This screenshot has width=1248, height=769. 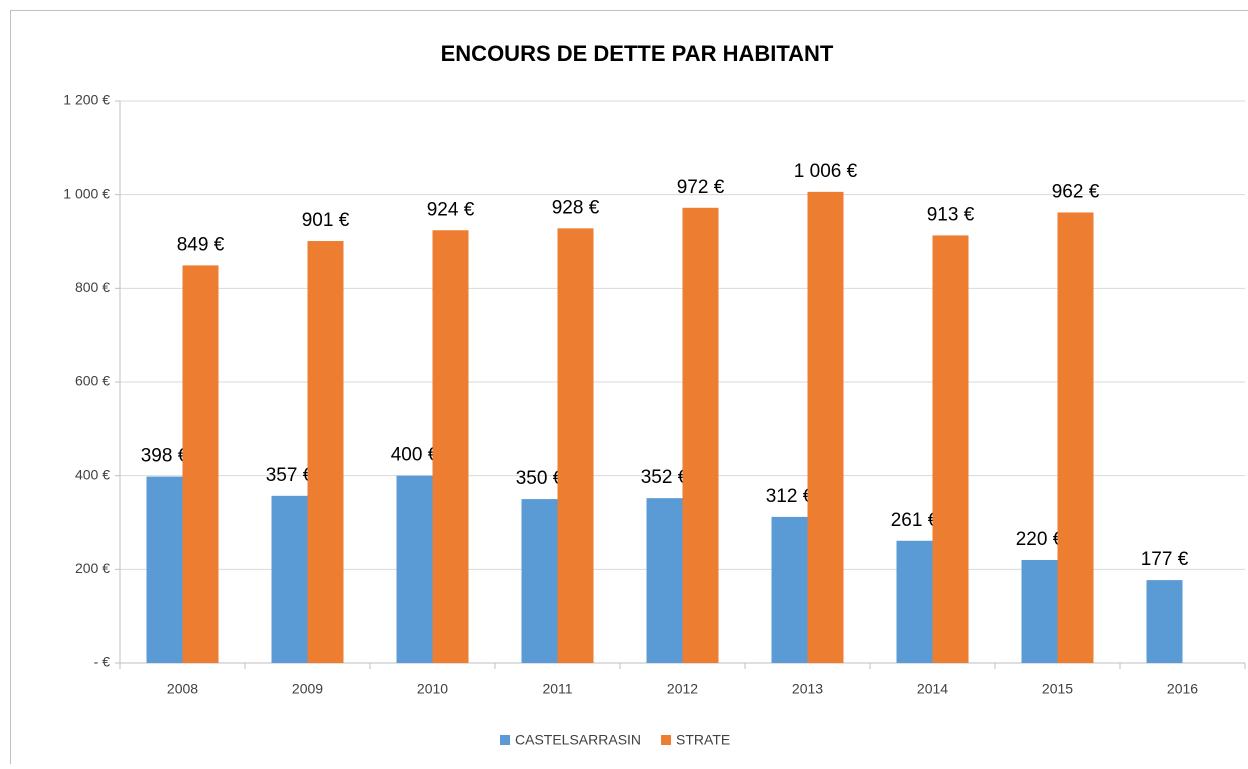 What do you see at coordinates (415, 455) in the screenshot?
I see `value-label: 400 €` at bounding box center [415, 455].